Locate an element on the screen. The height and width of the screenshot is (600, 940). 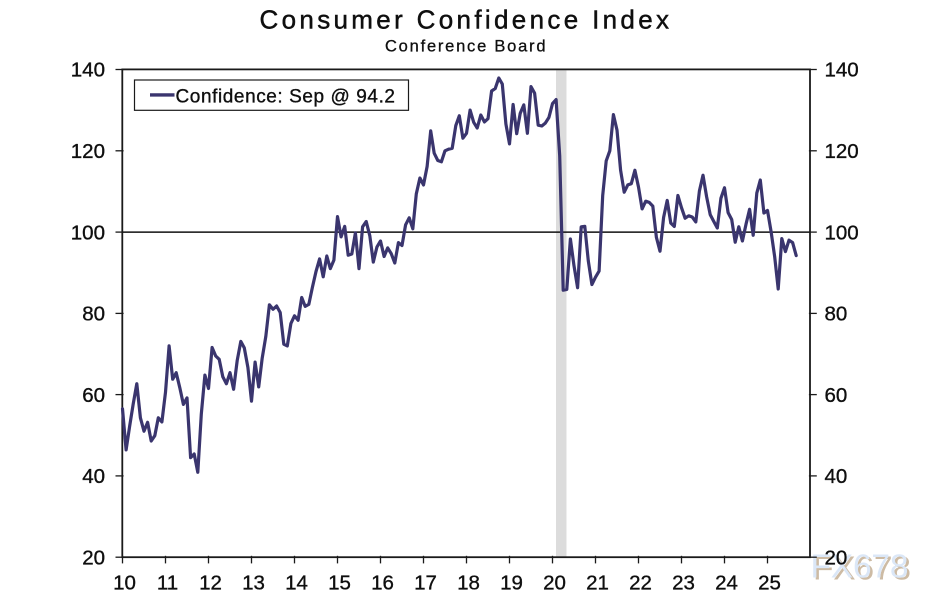
svg-text: 13 is located at coordinates (253, 583).